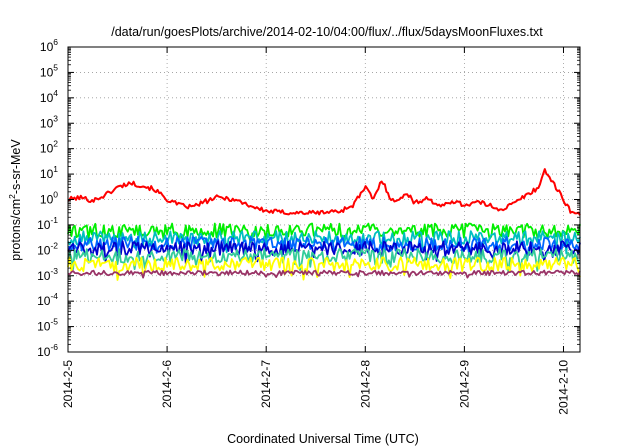 The image size is (640, 448). I want to click on y-tick-label: 10⁻³, so click(47, 274).